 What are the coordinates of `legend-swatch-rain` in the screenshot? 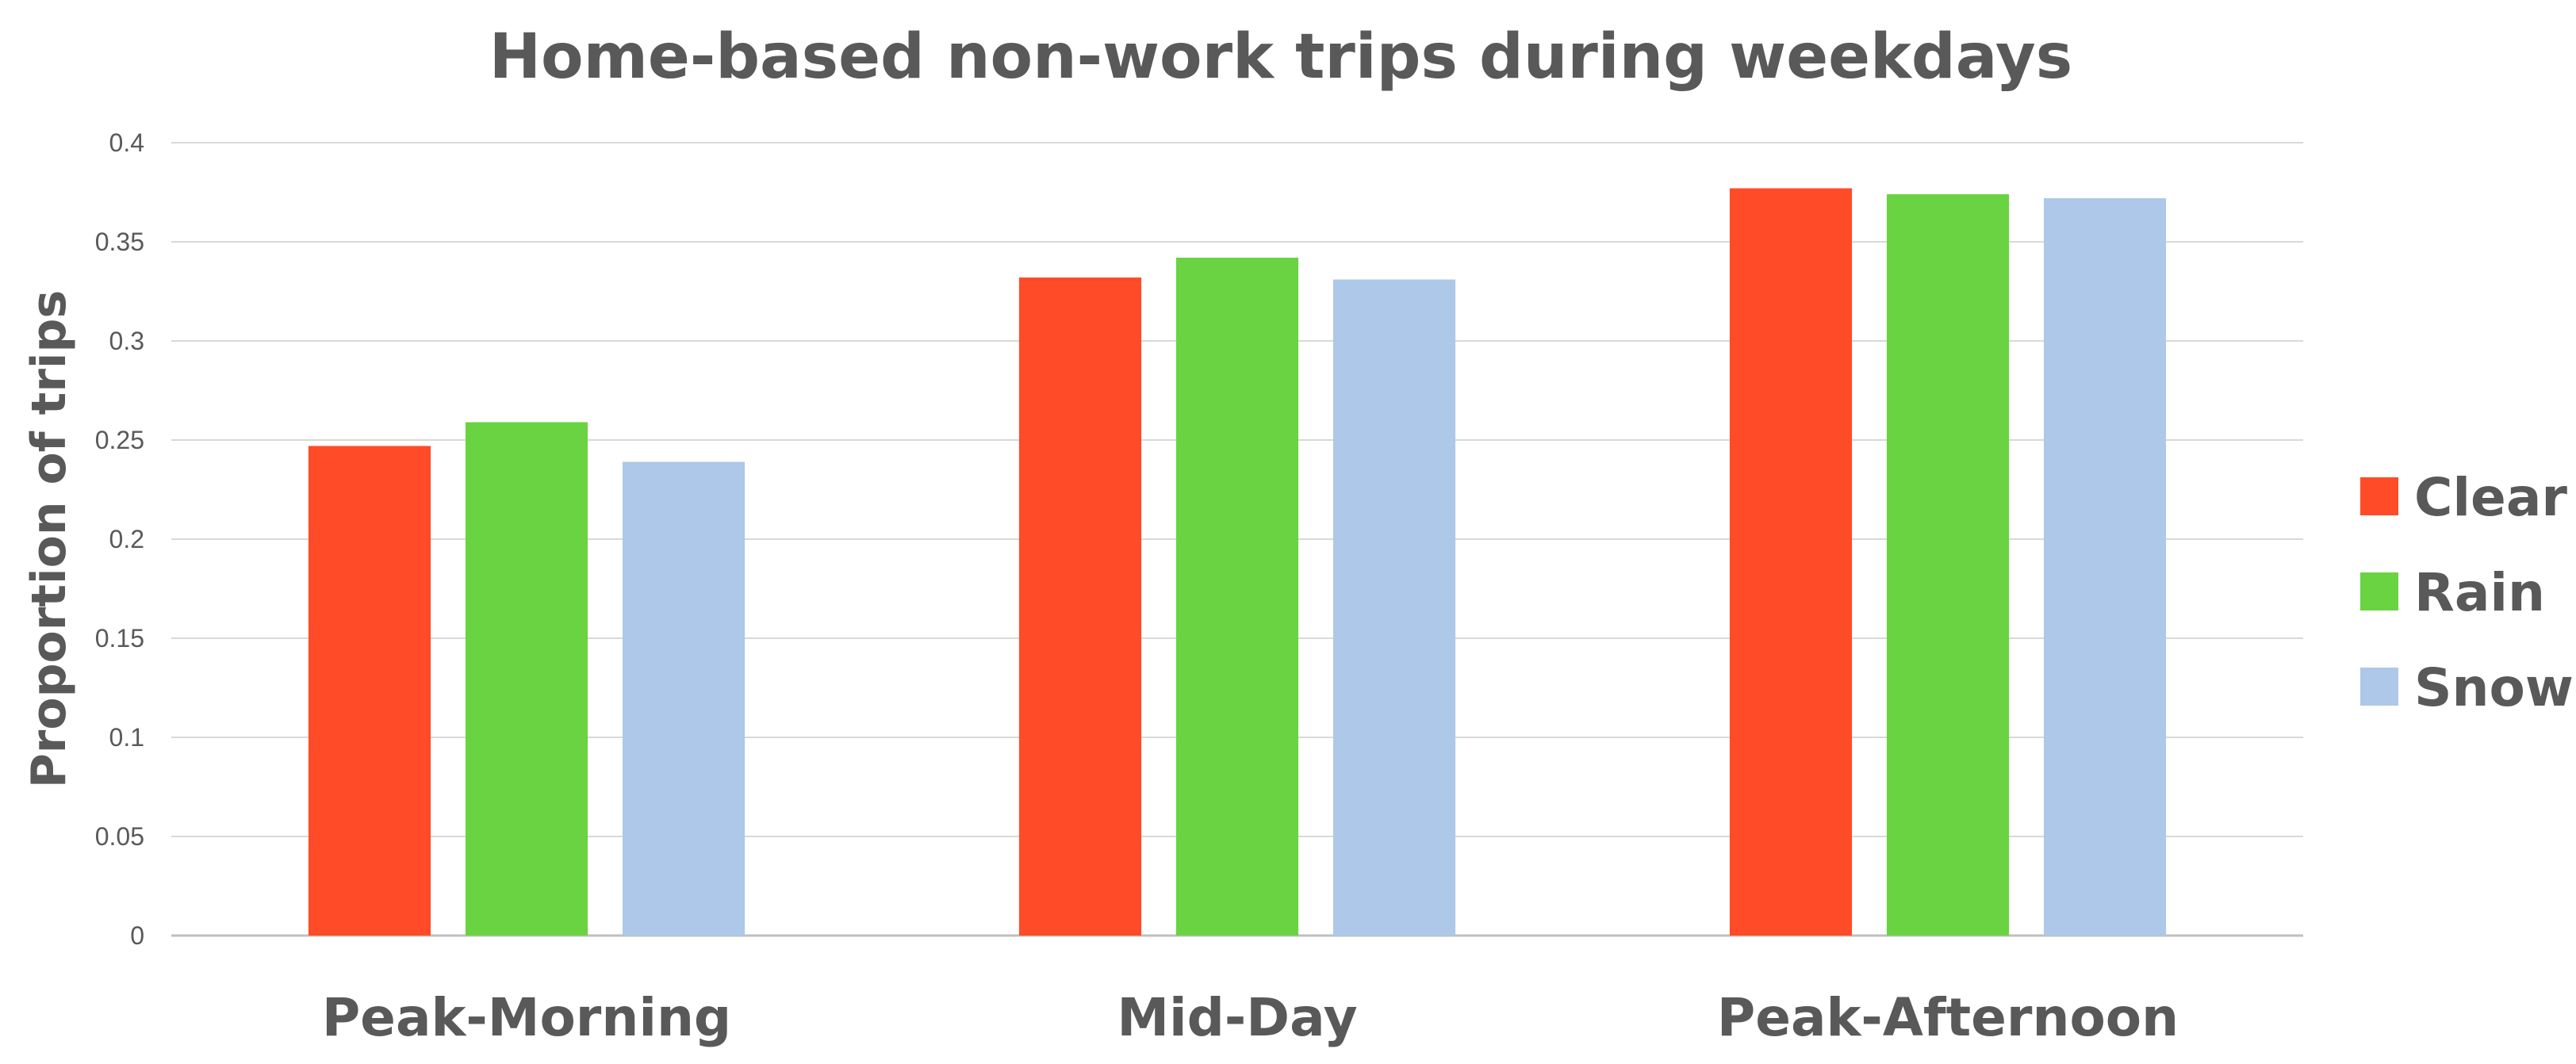 It's located at (2379, 591).